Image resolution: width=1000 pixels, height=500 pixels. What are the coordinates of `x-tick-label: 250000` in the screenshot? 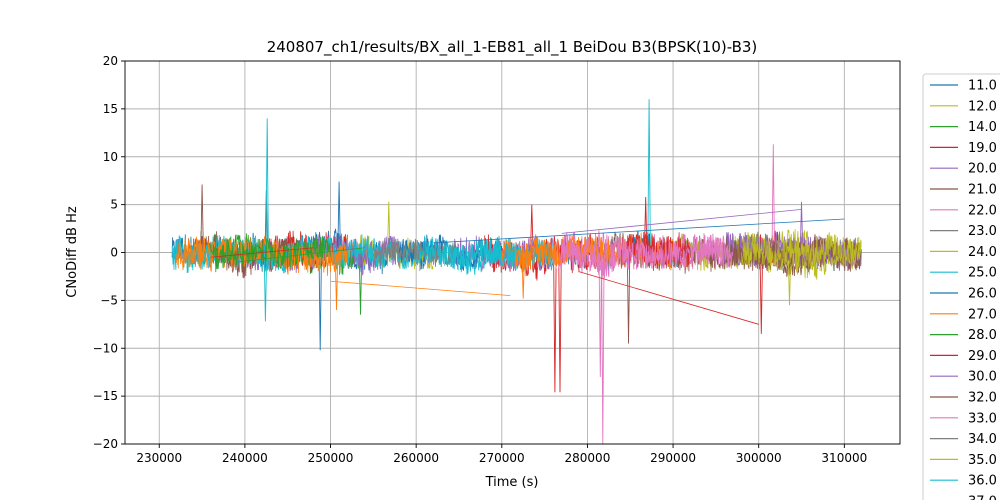 It's located at (331, 458).